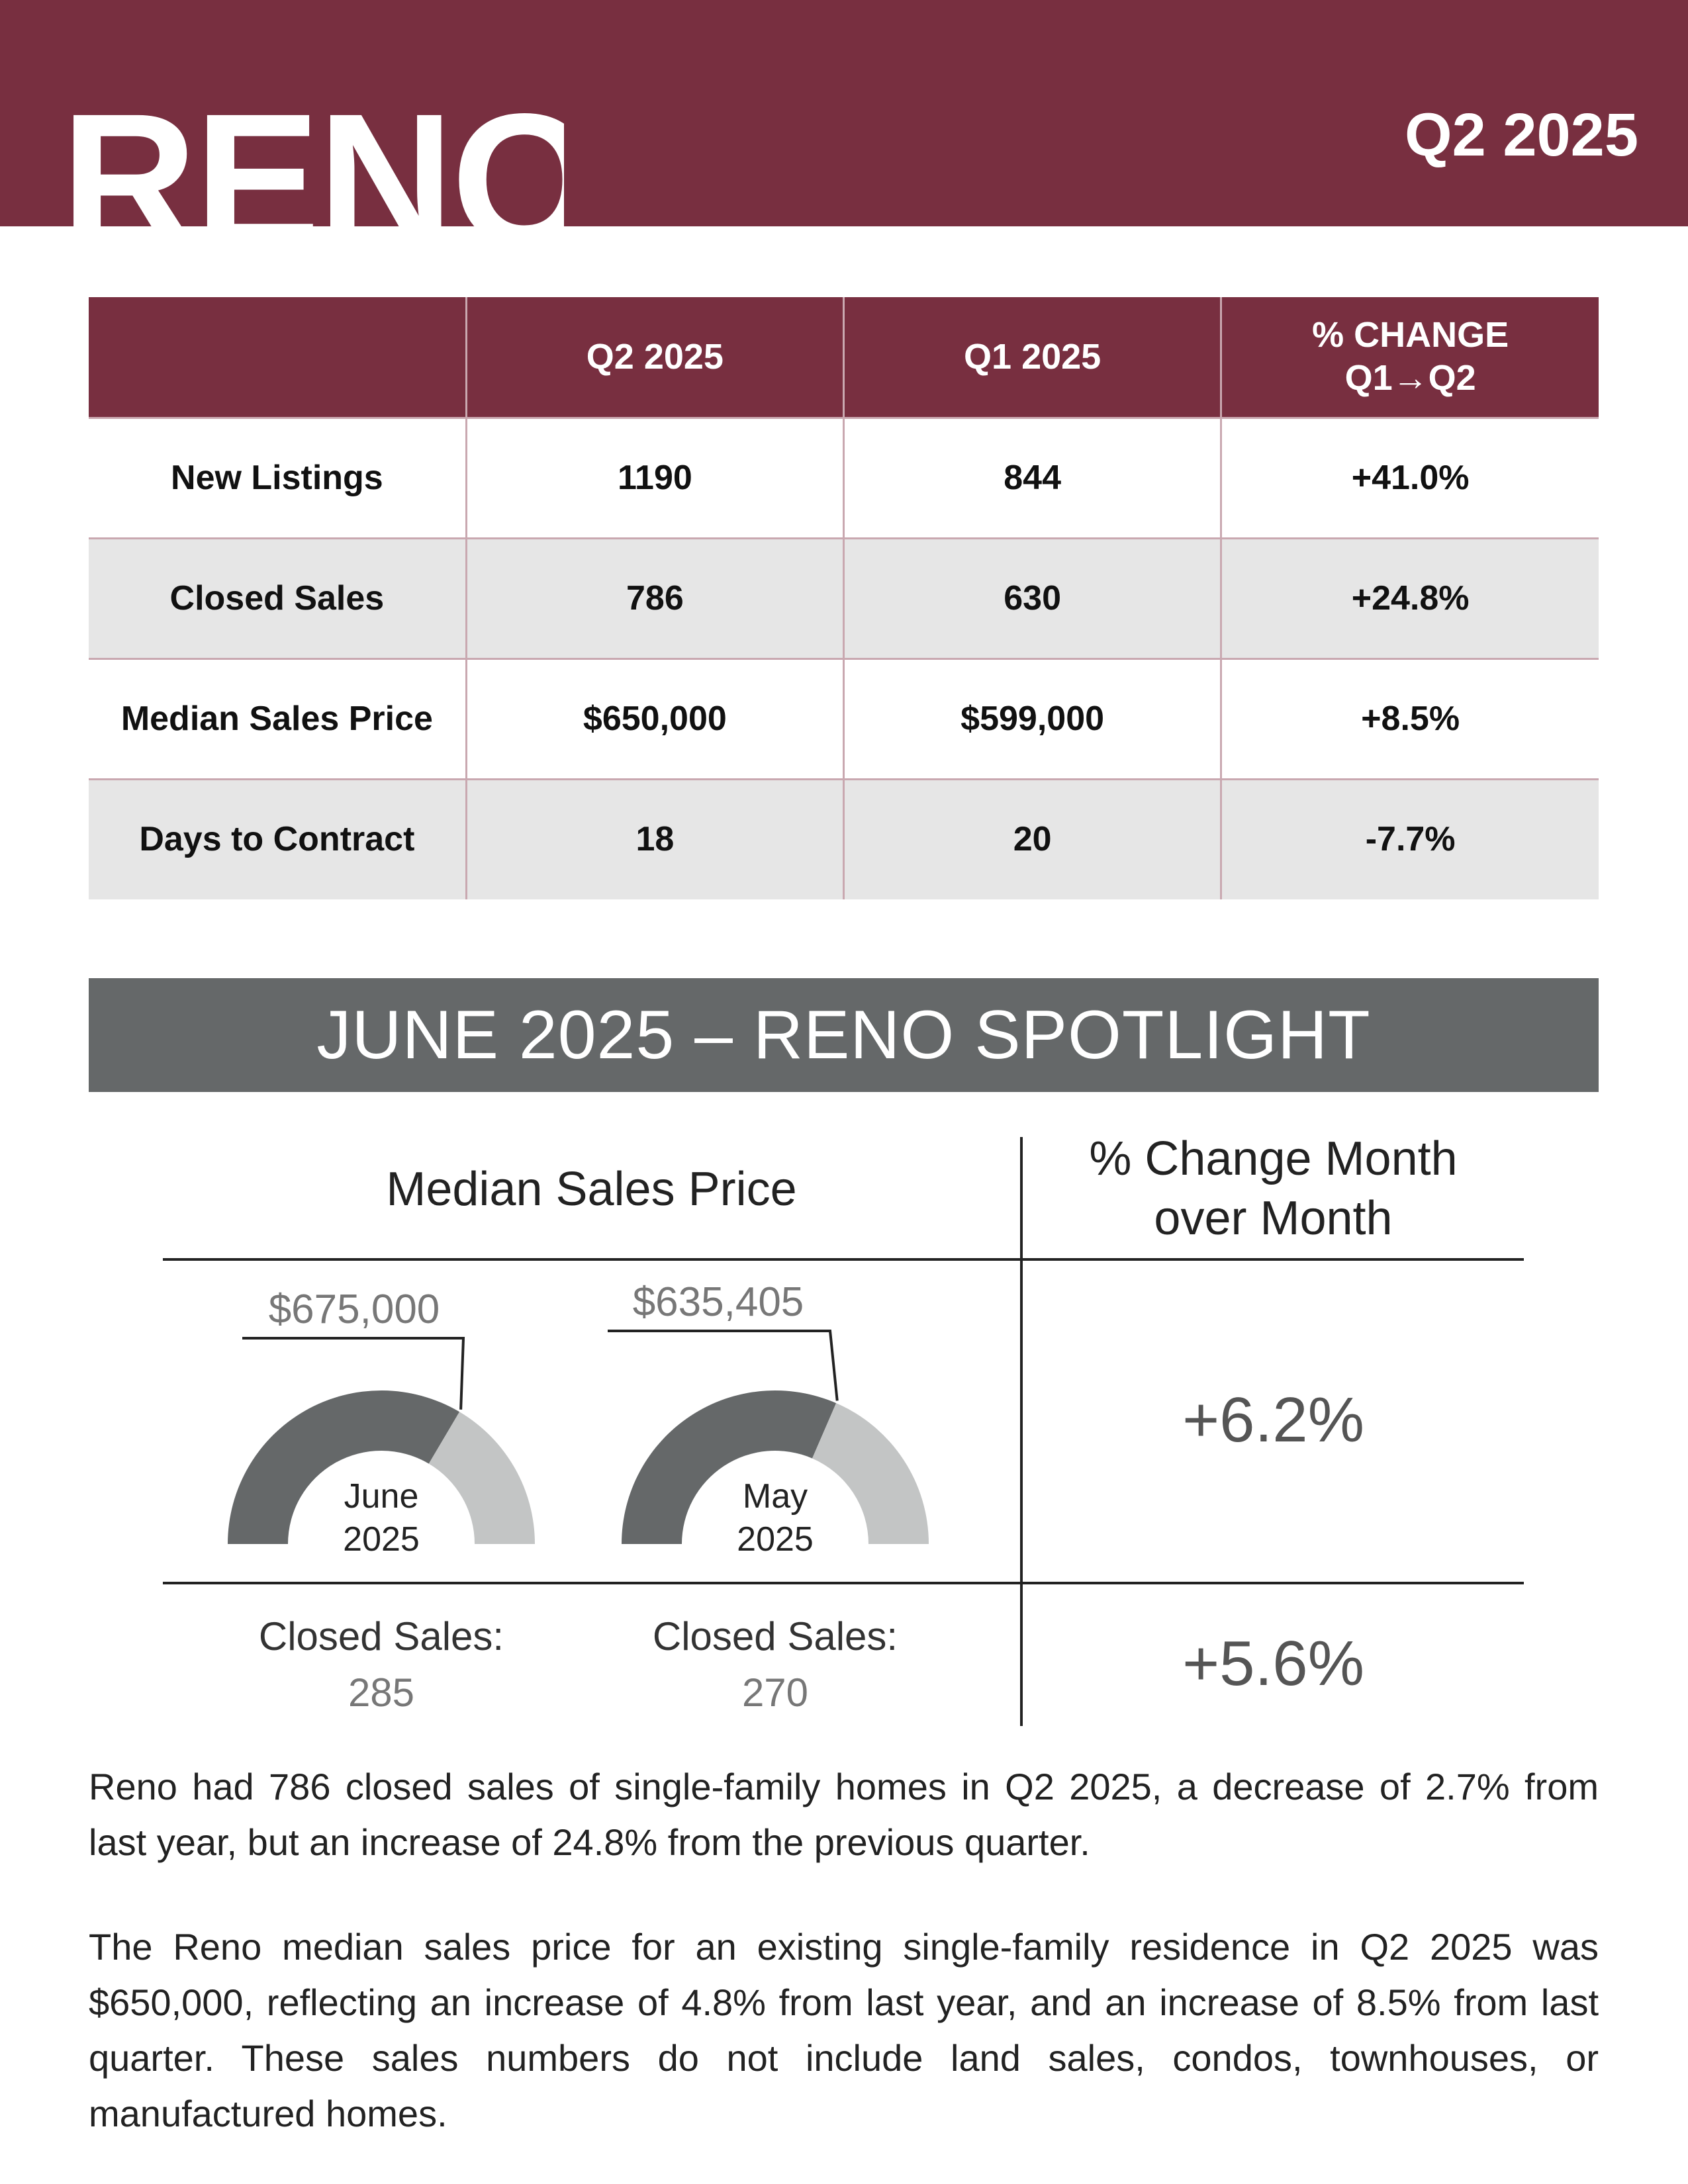 The height and width of the screenshot is (2184, 1688). I want to click on row-label: Median Sales Price, so click(278, 718).